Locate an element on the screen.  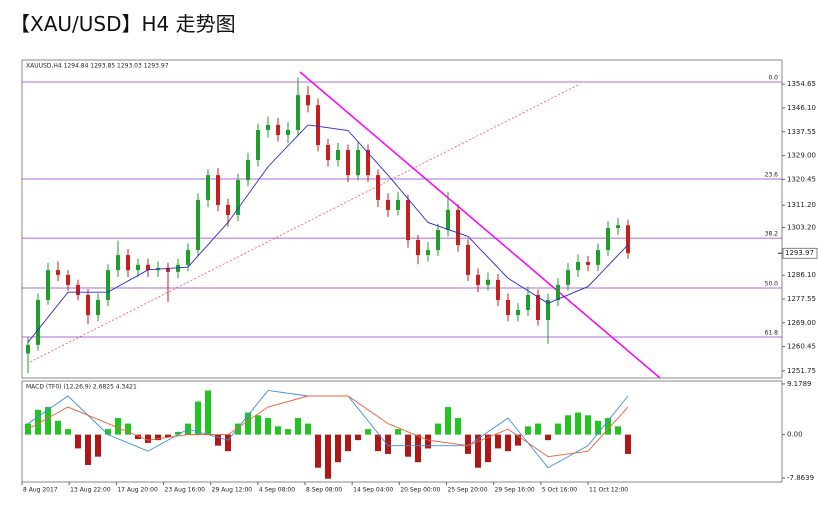
fib-label: 23.6 is located at coordinates (772, 175).